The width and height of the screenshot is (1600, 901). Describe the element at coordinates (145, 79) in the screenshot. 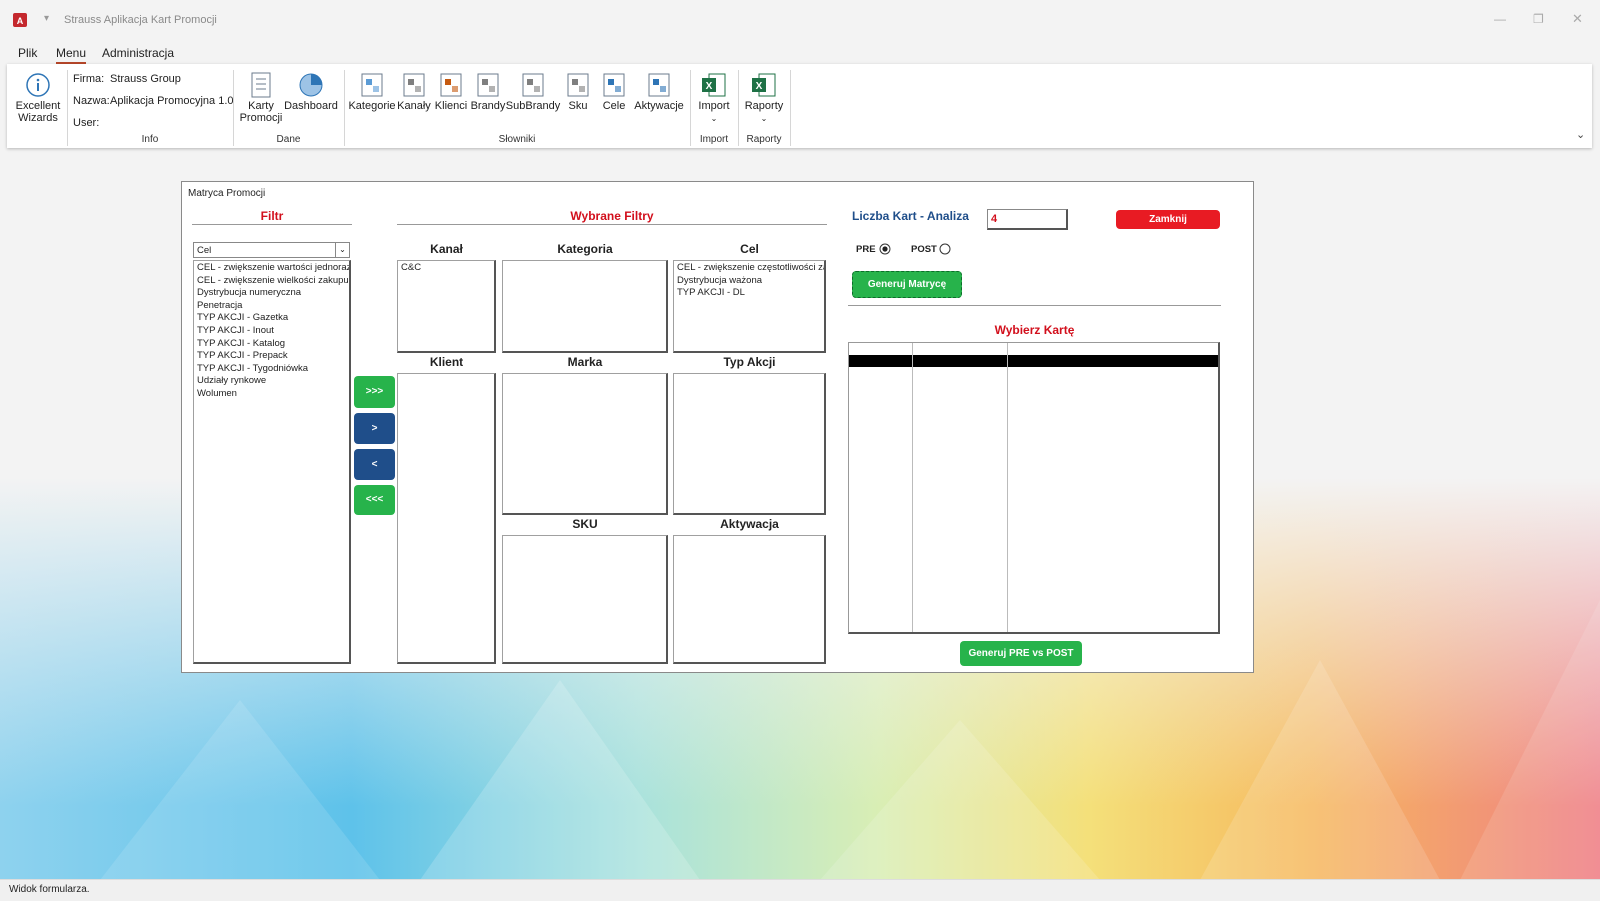

I see `value: Strauss Group` at that location.